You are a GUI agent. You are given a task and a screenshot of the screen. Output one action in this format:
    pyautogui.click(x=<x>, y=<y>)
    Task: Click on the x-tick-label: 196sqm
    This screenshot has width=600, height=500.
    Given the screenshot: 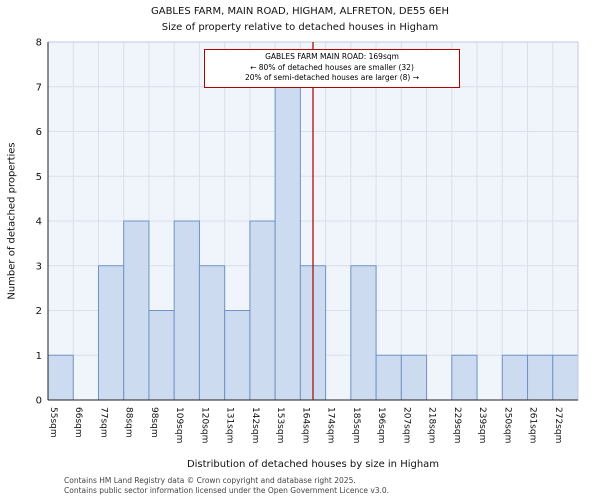 What is the action you would take?
    pyautogui.click(x=381, y=425)
    